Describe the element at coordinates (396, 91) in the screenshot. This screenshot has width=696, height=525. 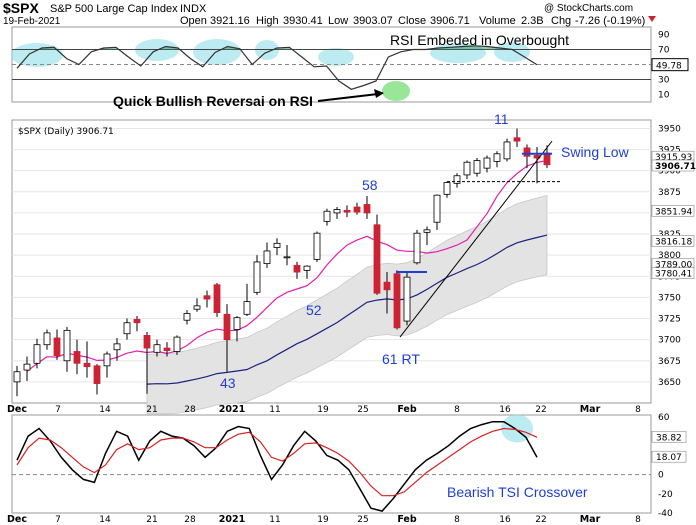
I see `rsi-reversal-highlight` at that location.